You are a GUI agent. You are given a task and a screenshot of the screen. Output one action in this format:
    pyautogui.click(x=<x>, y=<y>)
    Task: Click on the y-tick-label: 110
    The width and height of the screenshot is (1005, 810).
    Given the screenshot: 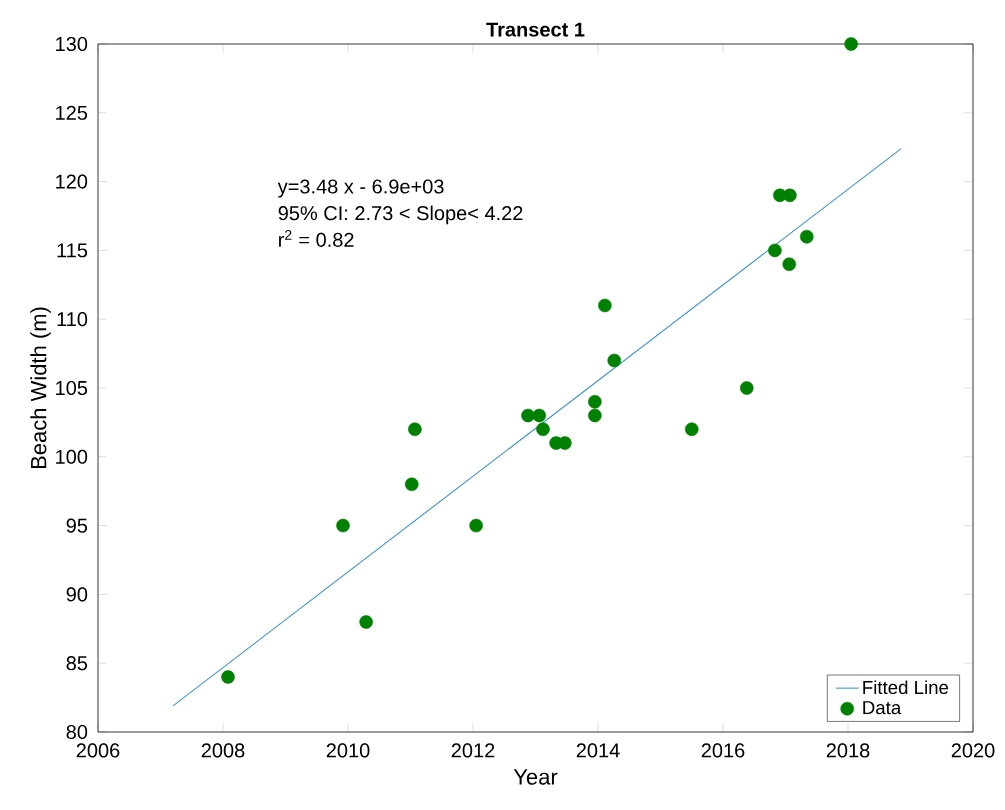 What is the action you would take?
    pyautogui.click(x=72, y=319)
    